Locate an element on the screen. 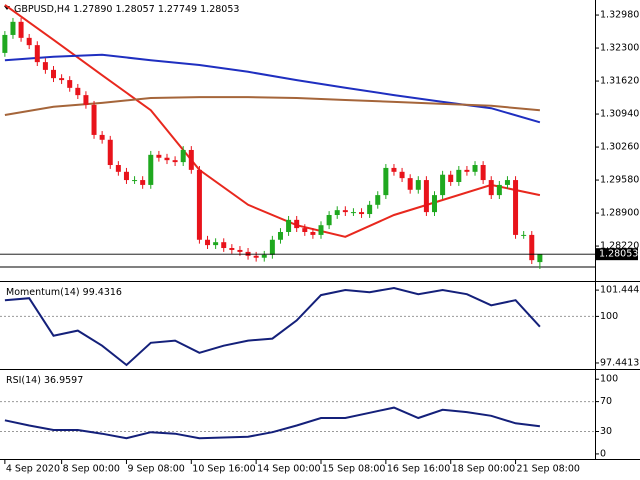  momentum-header: Momentum(14) 99.4316 is located at coordinates (64, 292).